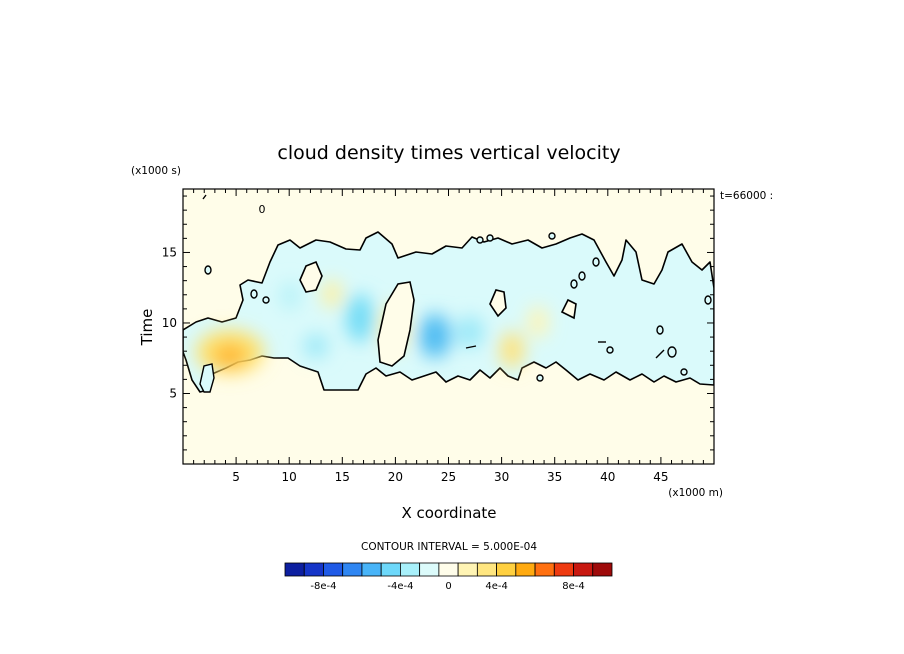 This screenshot has height=654, width=904. Describe the element at coordinates (236, 477) in the screenshot. I see `x-tick-label: 5` at that location.